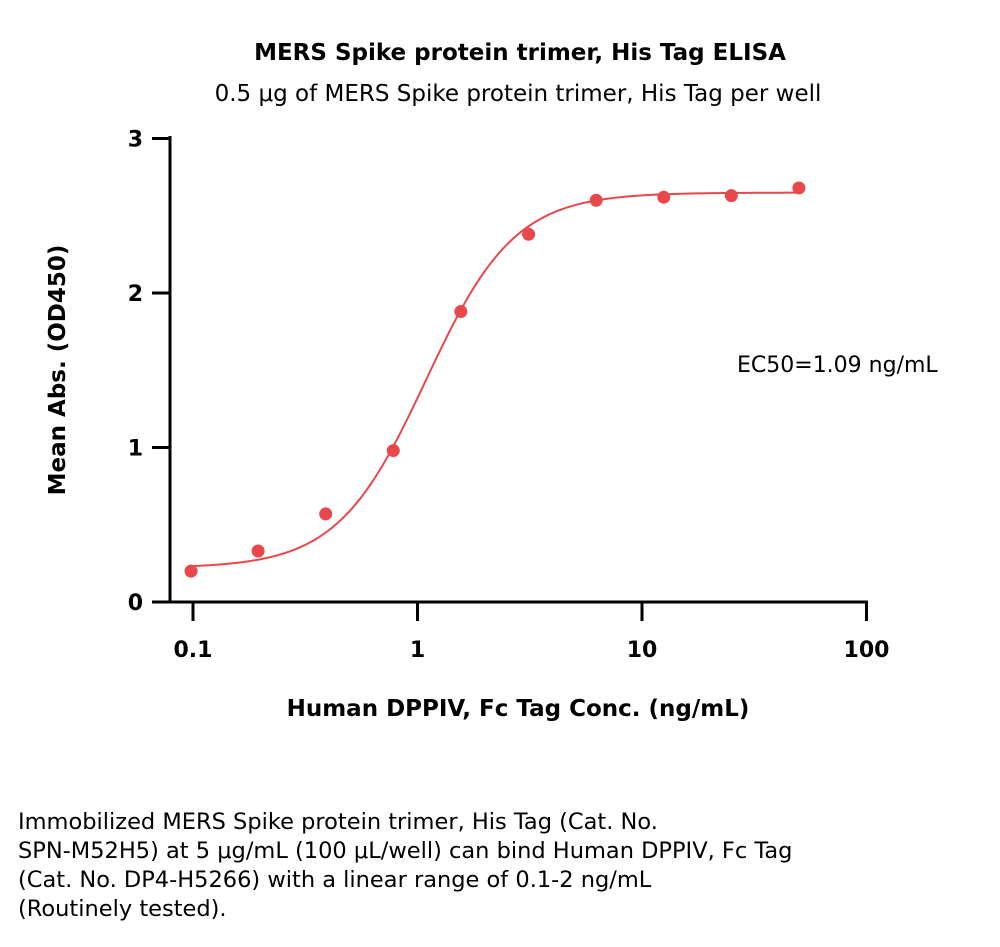 The height and width of the screenshot is (947, 1000). What do you see at coordinates (135, 294) in the screenshot?
I see `y-tick-label: 2` at bounding box center [135, 294].